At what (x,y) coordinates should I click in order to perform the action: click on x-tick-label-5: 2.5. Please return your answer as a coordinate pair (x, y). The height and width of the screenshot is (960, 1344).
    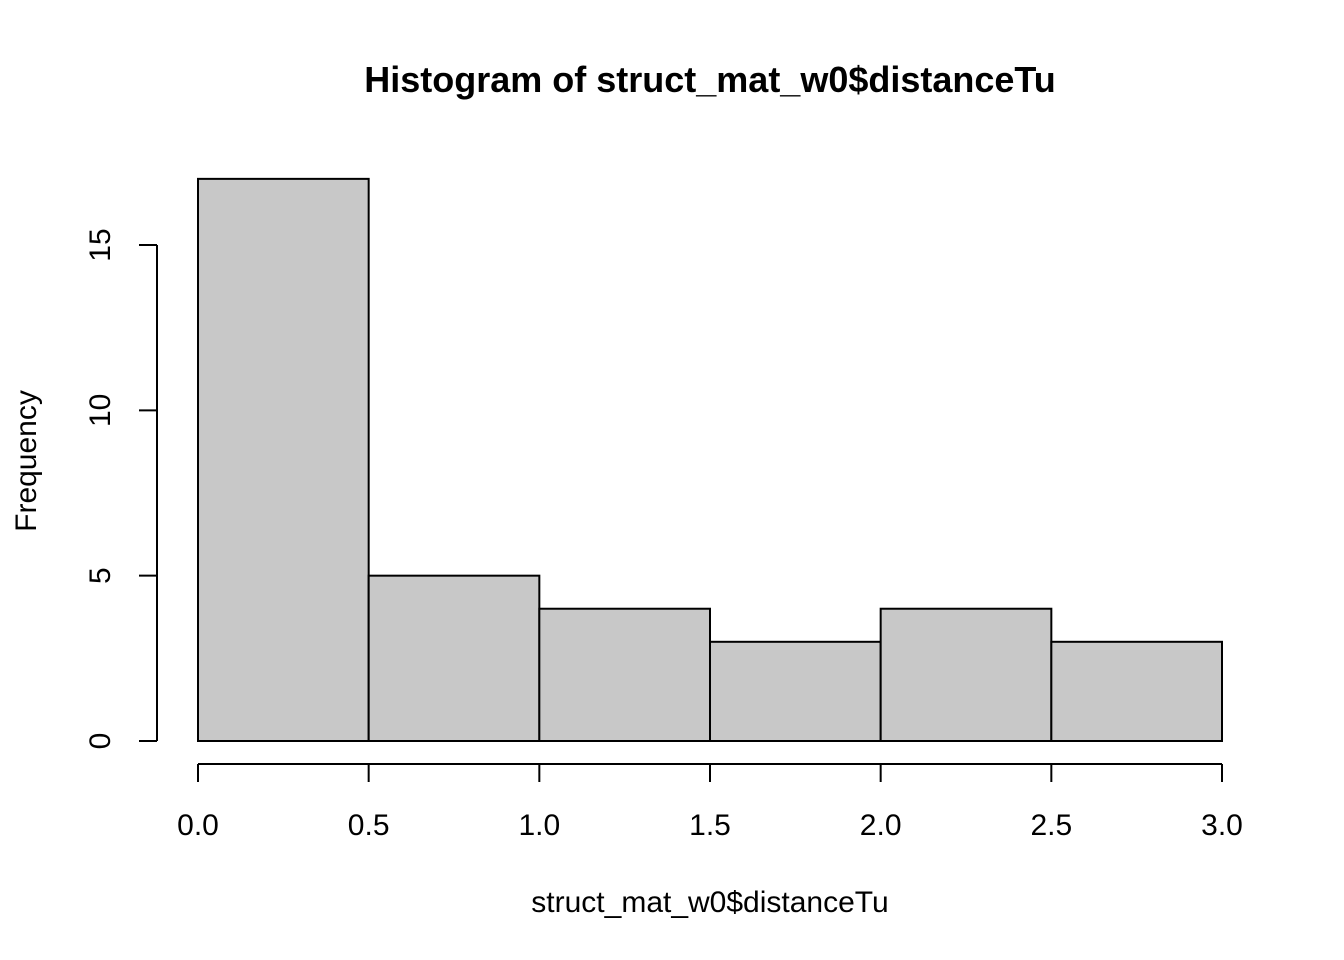
    Looking at the image, I should click on (1051, 825).